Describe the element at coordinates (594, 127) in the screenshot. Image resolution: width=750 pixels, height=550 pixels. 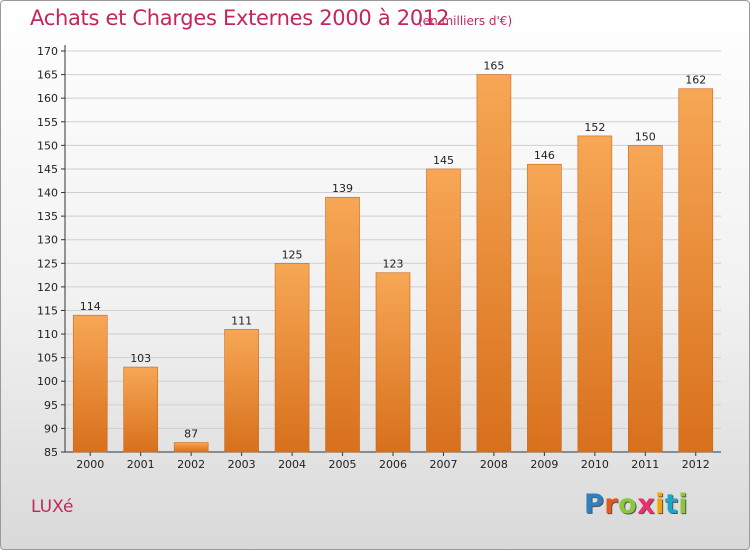
I see `data-label: 152` at that location.